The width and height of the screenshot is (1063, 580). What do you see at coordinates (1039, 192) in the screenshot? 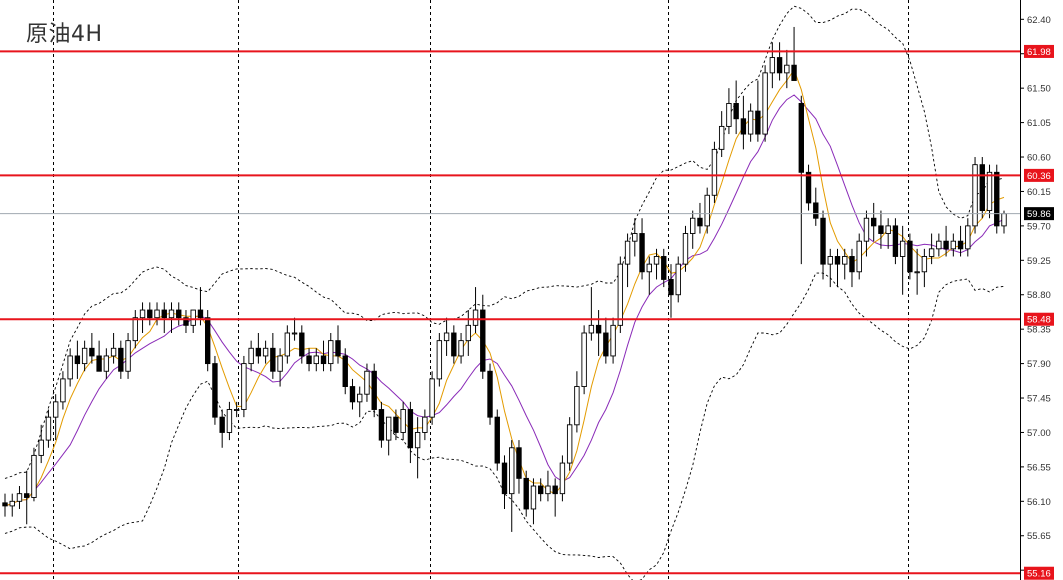
I see `y-tick-label: 60.15` at bounding box center [1039, 192].